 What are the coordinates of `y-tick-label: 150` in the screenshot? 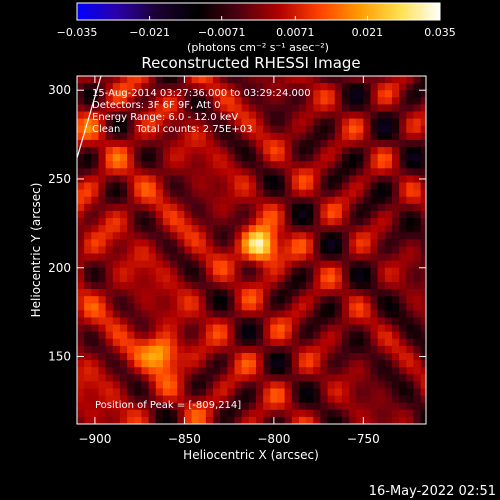 It's located at (59, 357).